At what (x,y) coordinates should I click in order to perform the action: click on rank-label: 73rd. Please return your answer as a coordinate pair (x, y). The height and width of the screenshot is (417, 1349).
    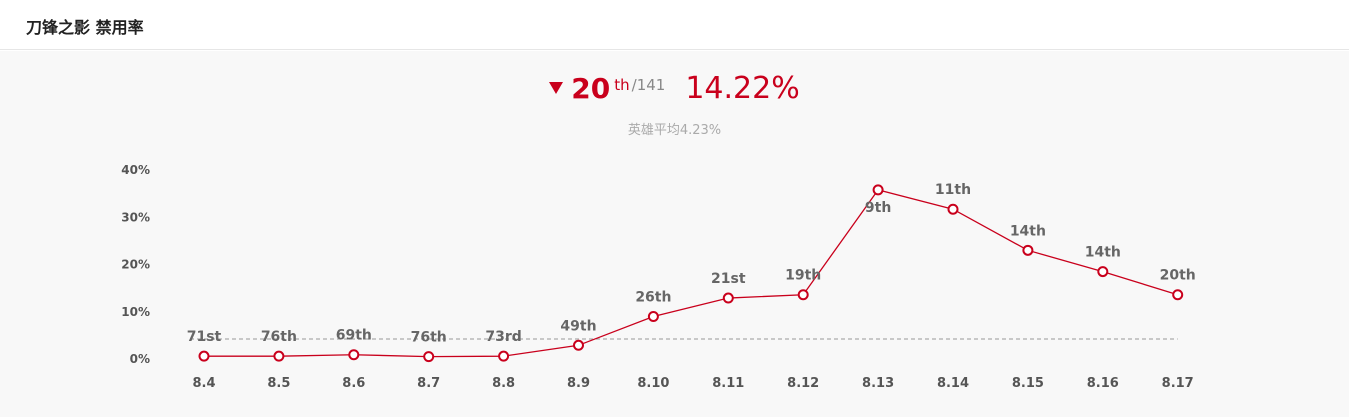
    Looking at the image, I should click on (503, 337).